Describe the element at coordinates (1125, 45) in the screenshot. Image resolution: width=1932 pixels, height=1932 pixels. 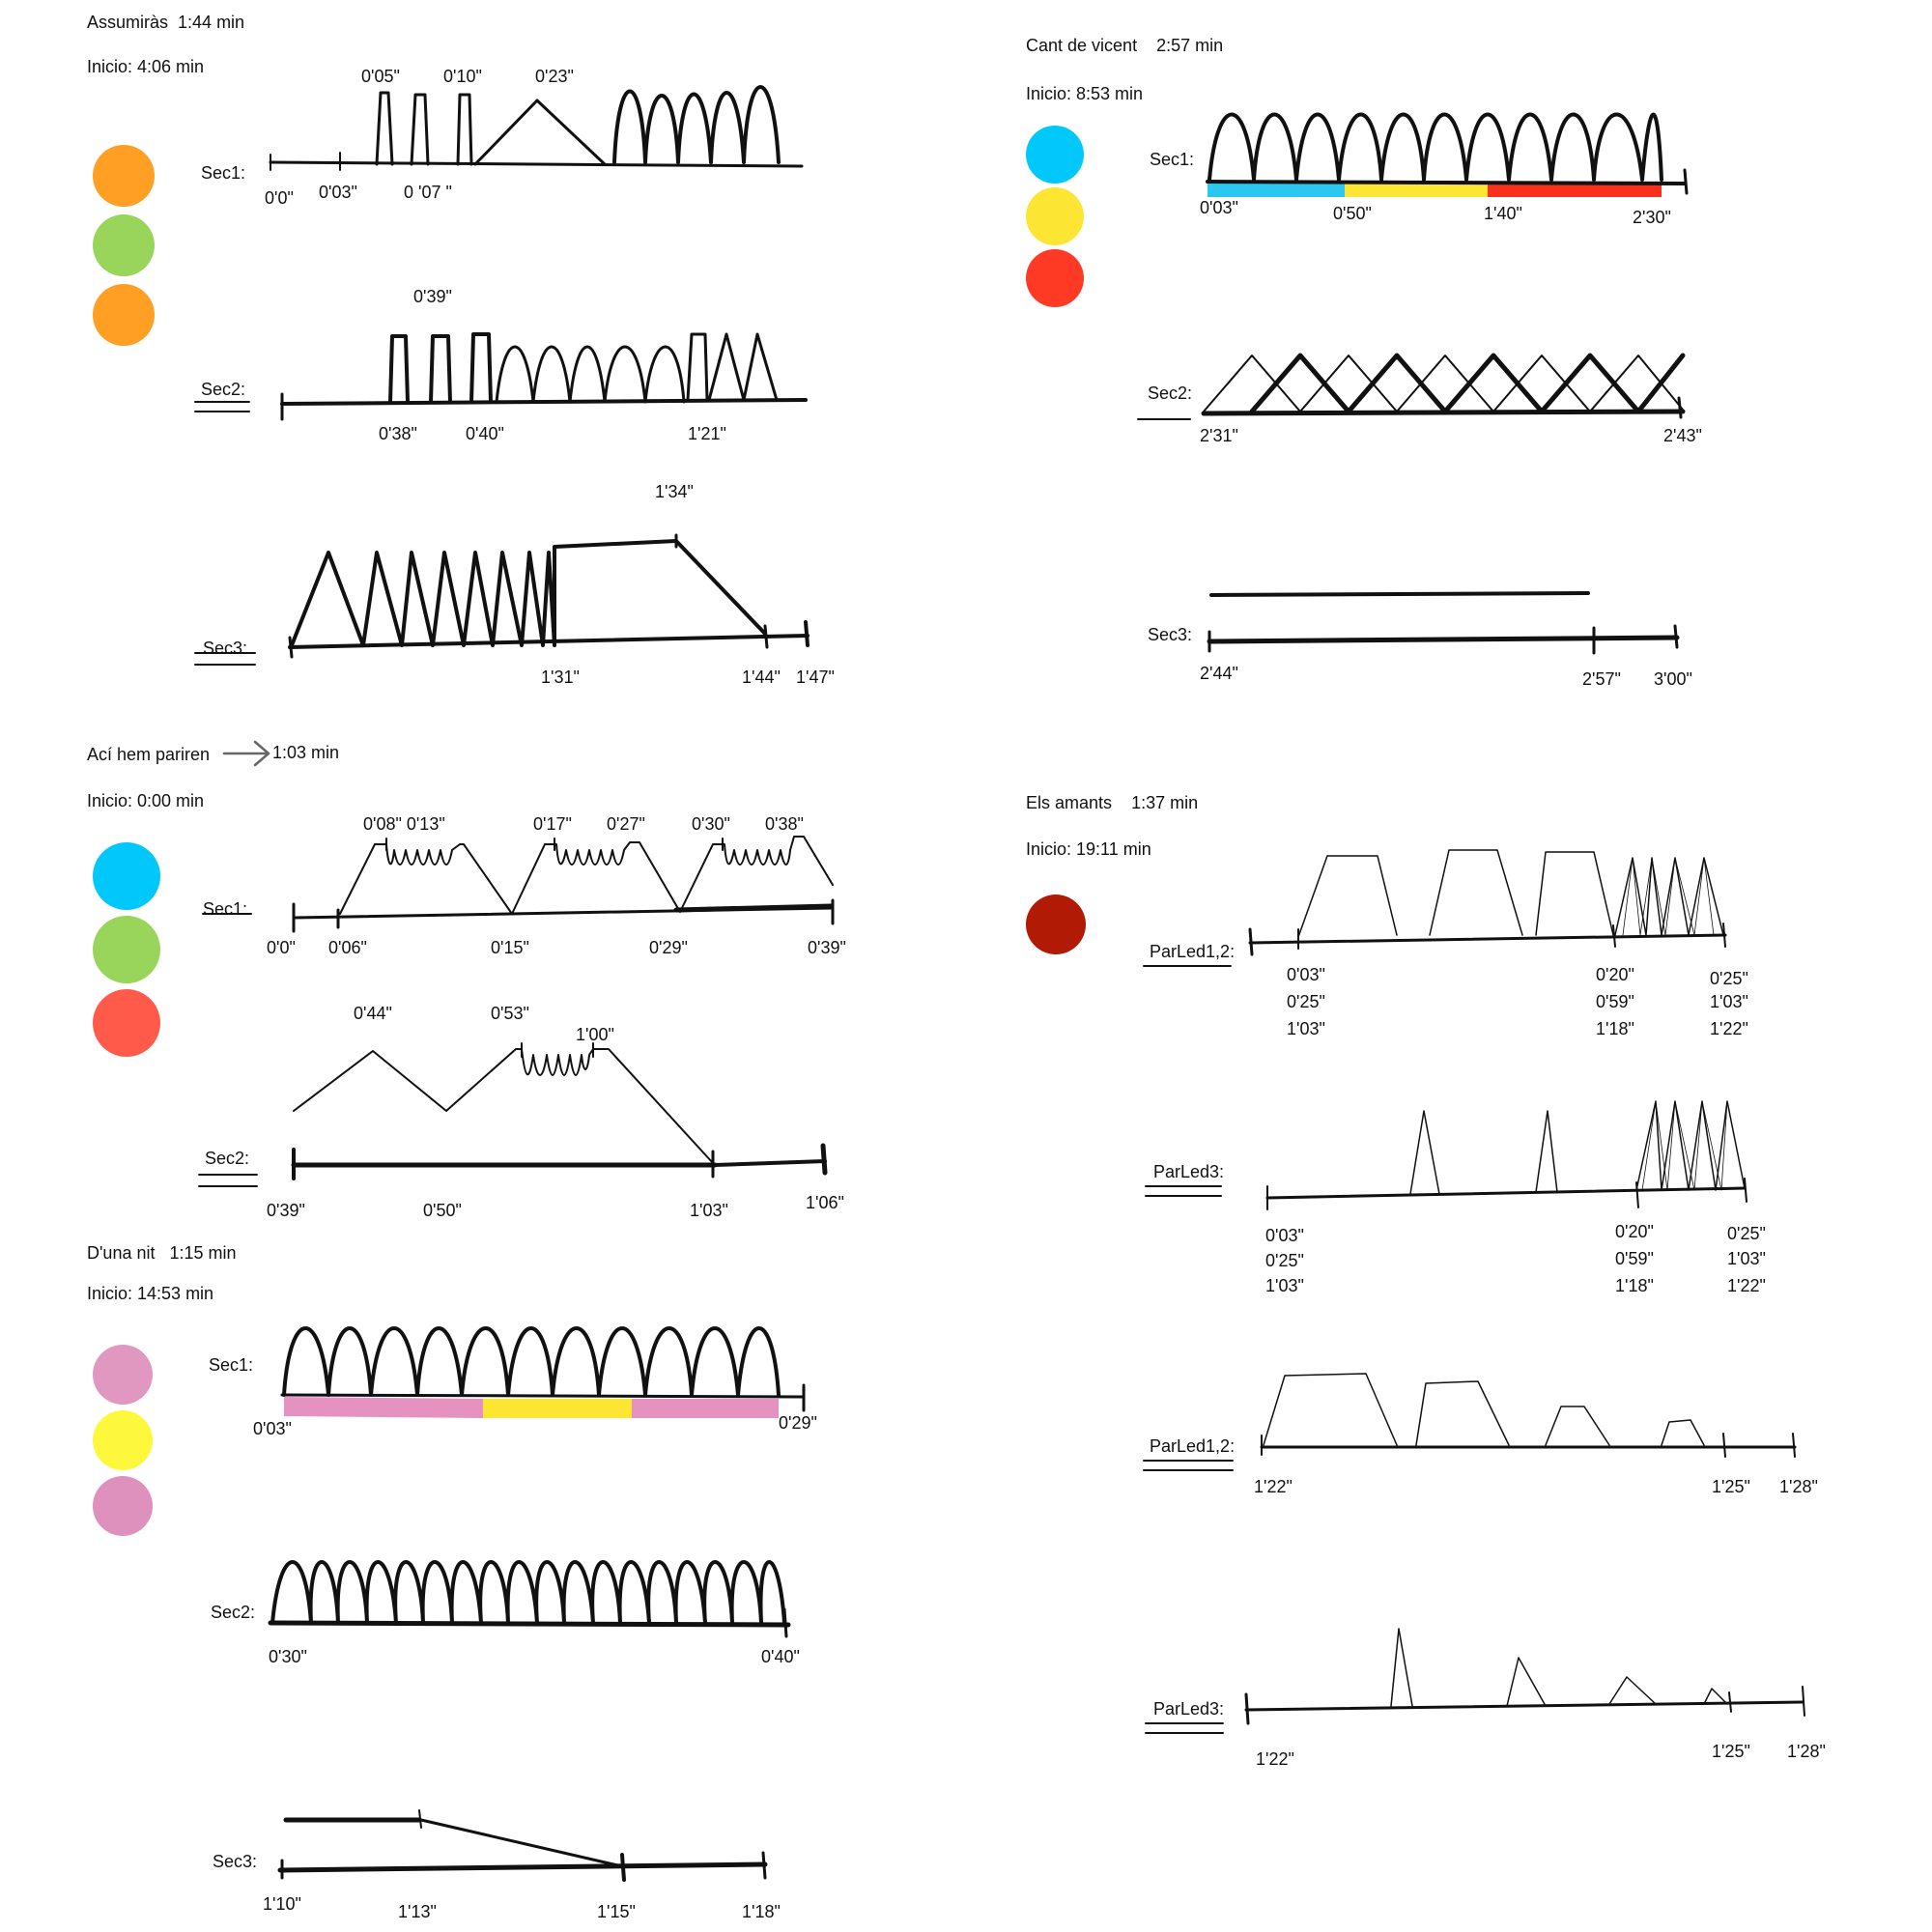
I see `song-title-cant-de-vicent: Cant de vicent 2:57 min` at that location.